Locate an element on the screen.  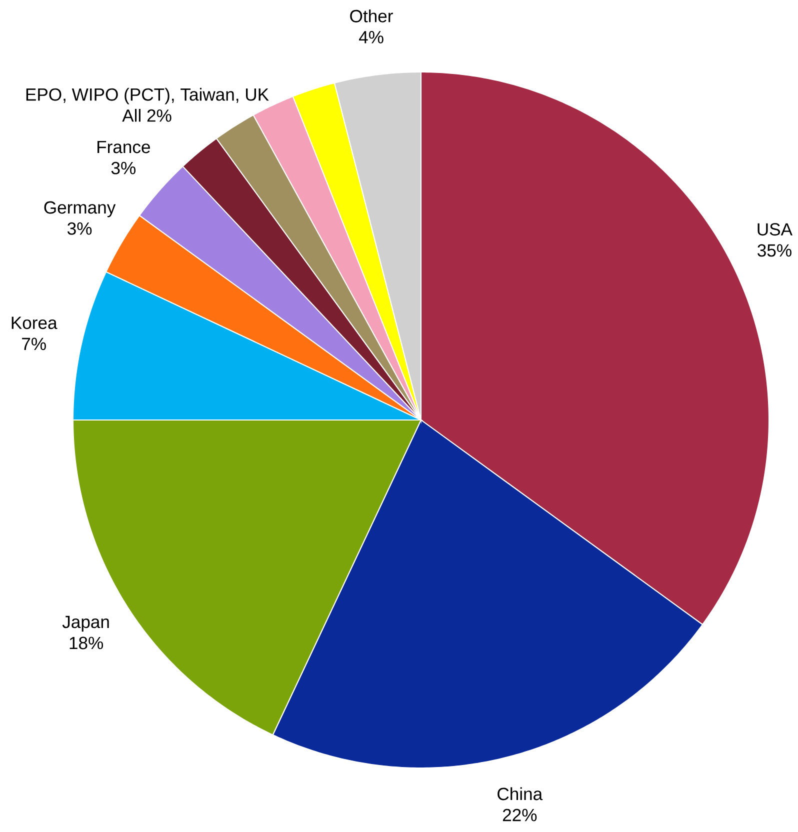
data-label: 35% is located at coordinates (774, 250).